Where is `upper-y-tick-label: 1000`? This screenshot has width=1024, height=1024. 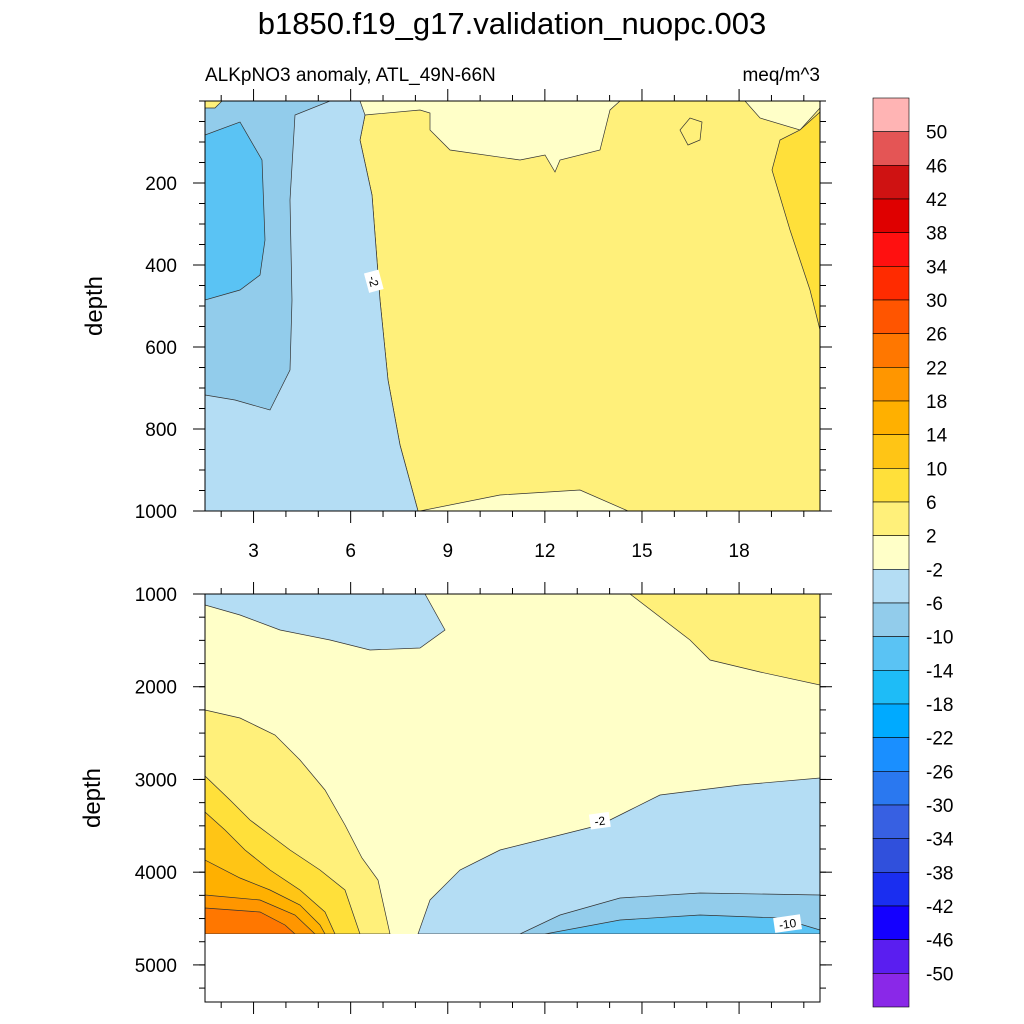 upper-y-tick-label: 1000 is located at coordinates (156, 512).